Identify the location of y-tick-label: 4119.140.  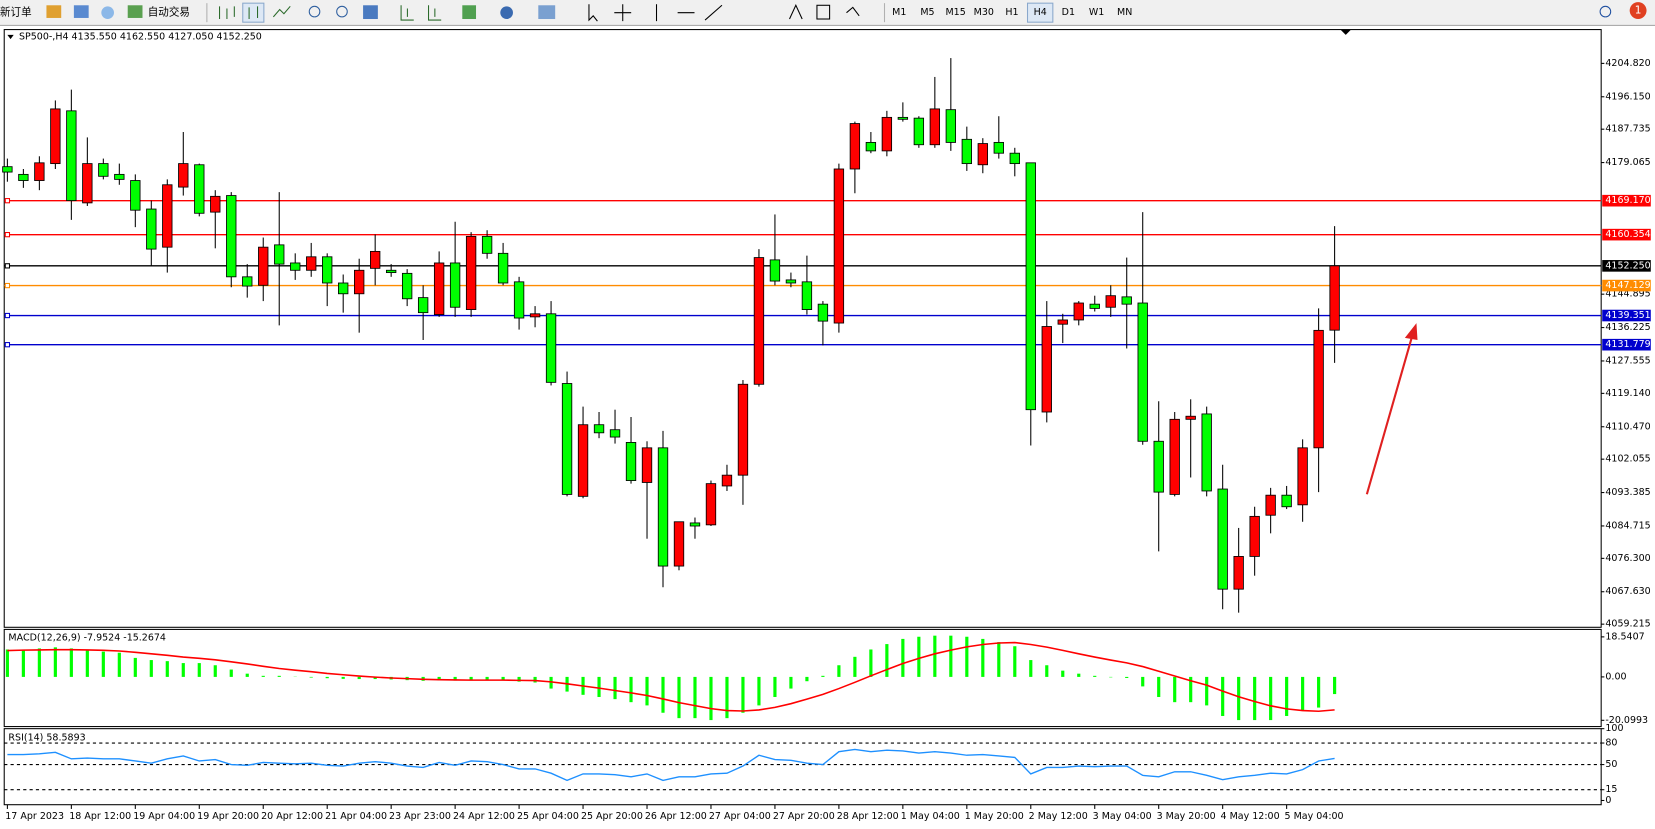
(1627, 393).